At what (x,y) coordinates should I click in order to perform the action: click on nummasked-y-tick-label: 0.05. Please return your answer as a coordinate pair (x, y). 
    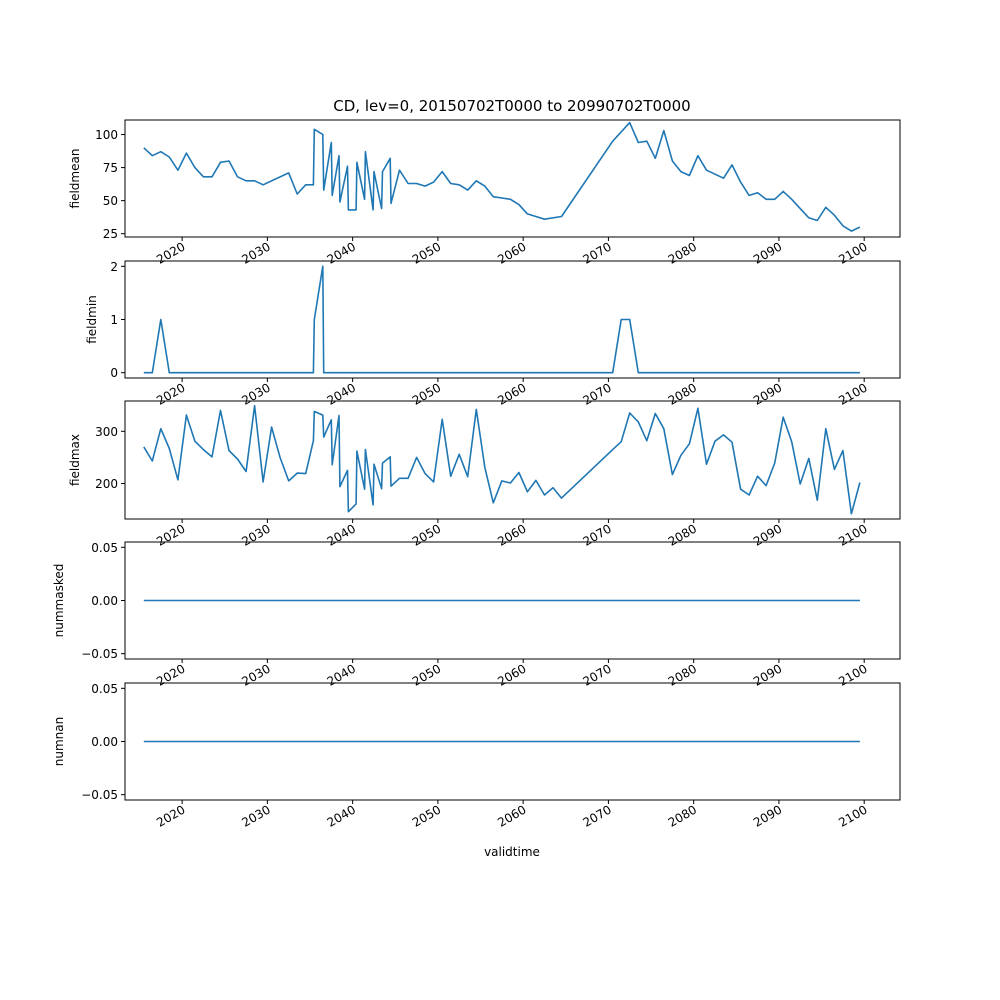
    Looking at the image, I should click on (104, 548).